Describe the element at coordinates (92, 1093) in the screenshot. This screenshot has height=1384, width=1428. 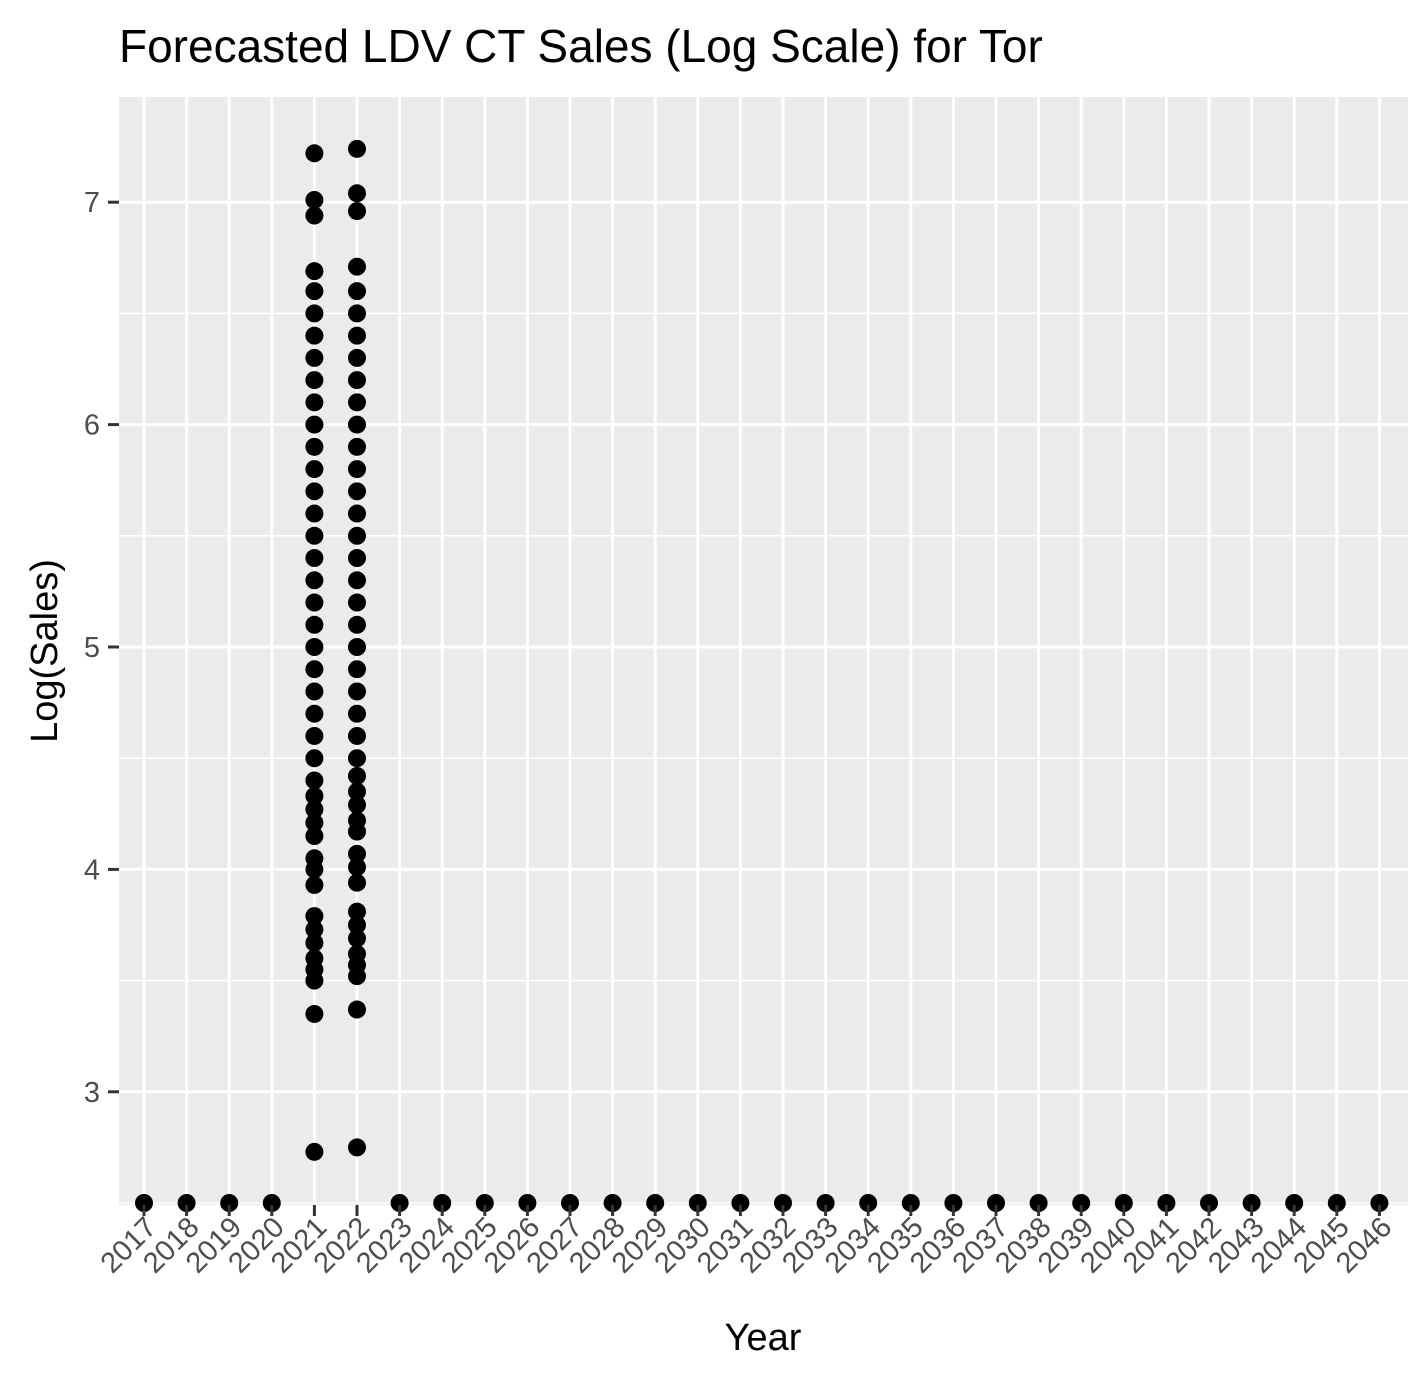
I see `y-tick-label: 3` at that location.